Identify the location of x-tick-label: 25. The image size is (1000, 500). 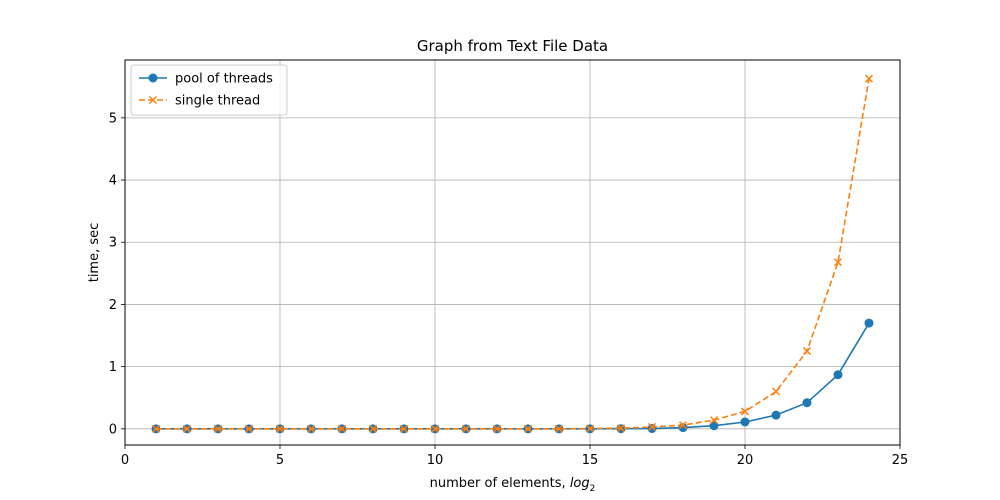
(900, 460).